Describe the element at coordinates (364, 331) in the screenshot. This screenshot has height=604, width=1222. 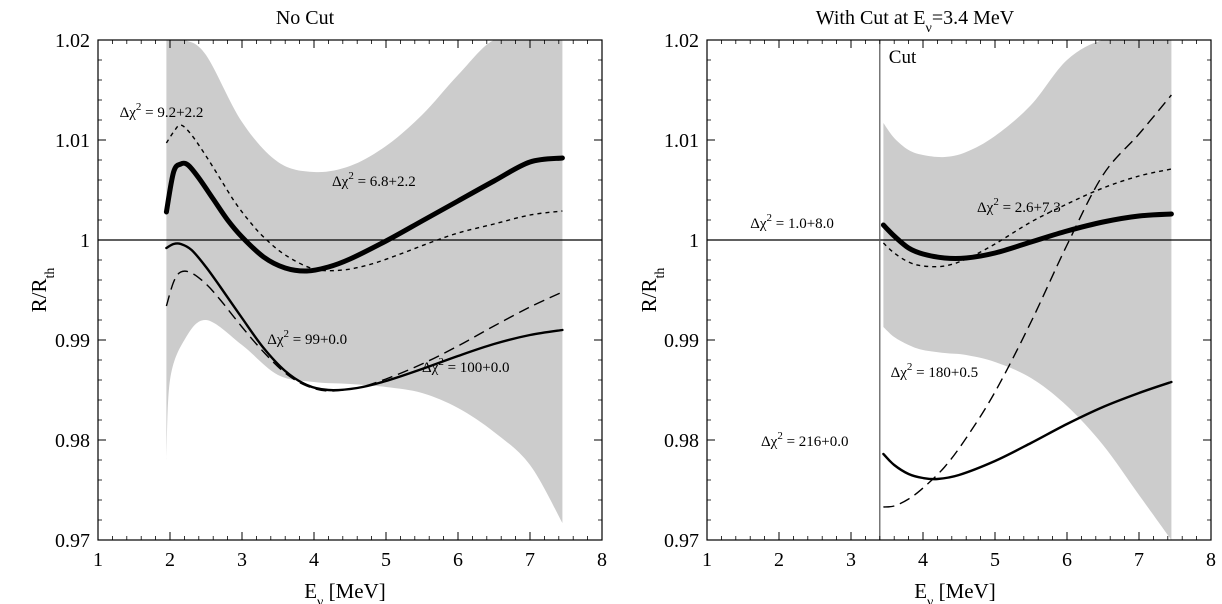
I see `series-line-long-dash` at that location.